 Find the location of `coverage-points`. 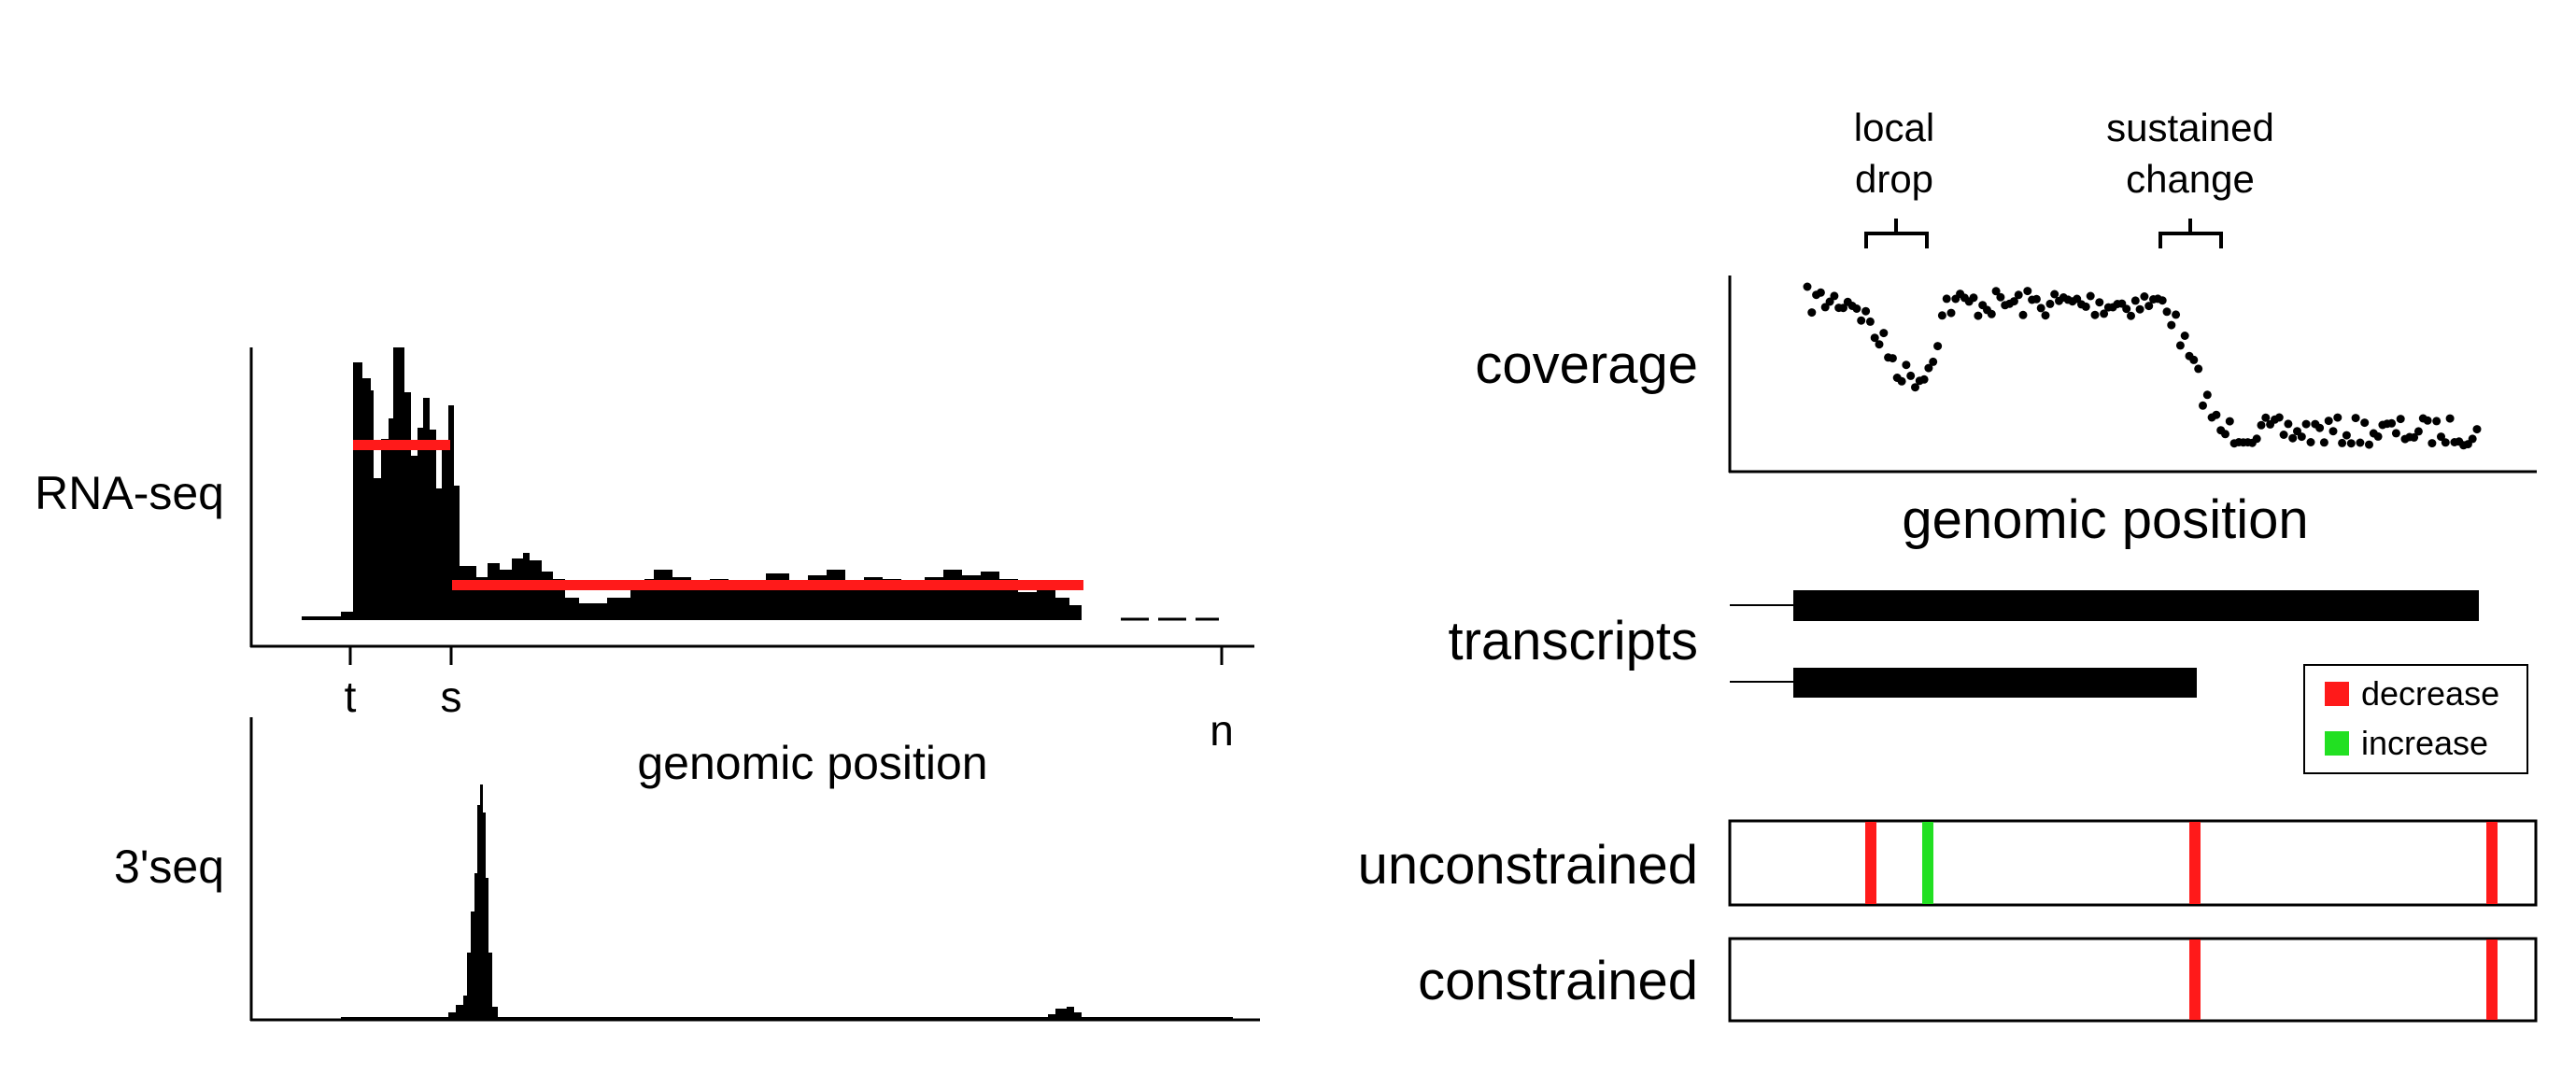

coverage-points is located at coordinates (2142, 366).